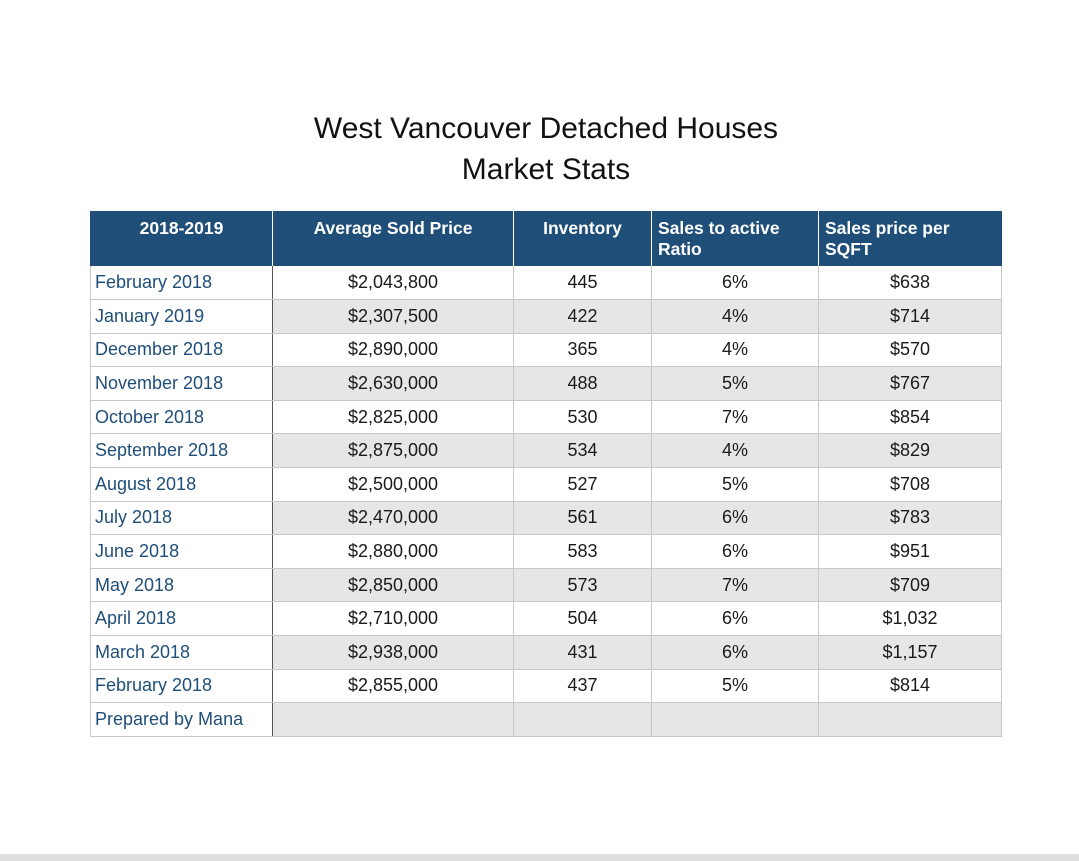  Describe the element at coordinates (582, 383) in the screenshot. I see `inventory-cell: 488` at that location.